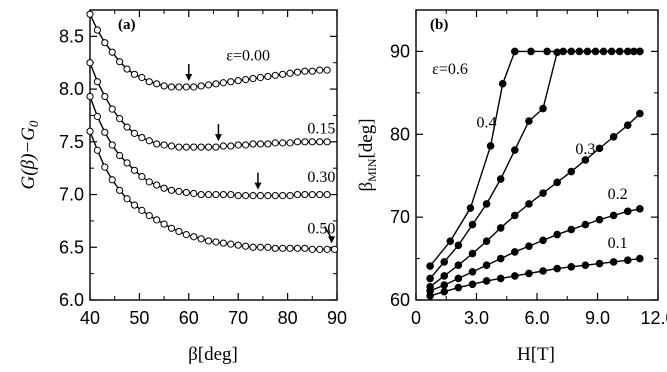 Image resolution: width=667 pixels, height=372 pixels. I want to click on x-tick-label: 9.0, so click(597, 318).